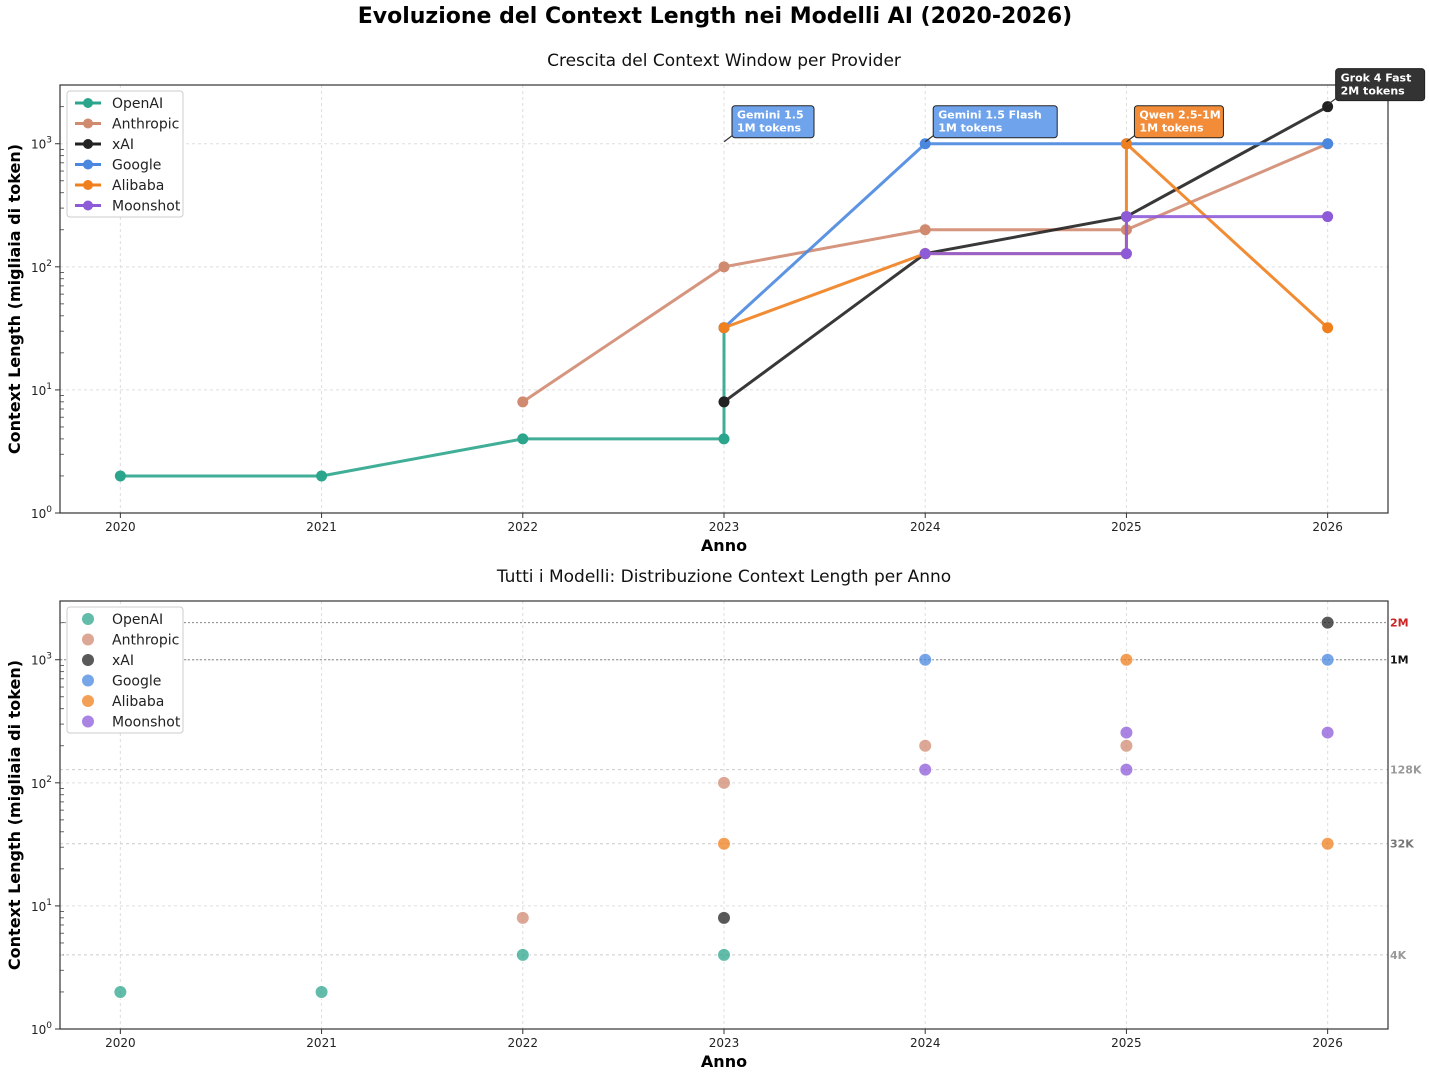 The height and width of the screenshot is (1080, 1430). Describe the element at coordinates (123, 661) in the screenshot. I see `legend-label: xAI` at that location.